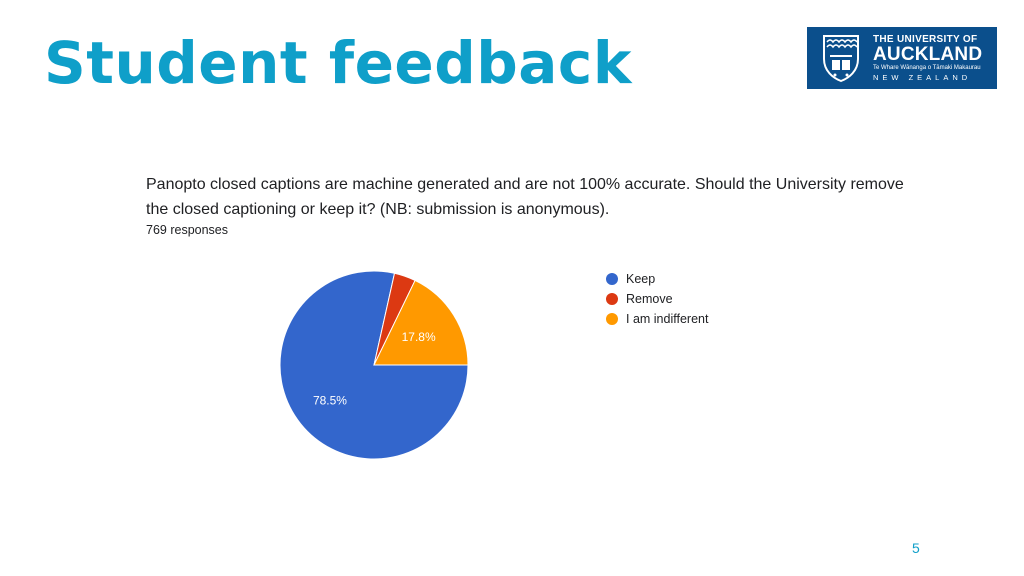 The height and width of the screenshot is (576, 1024). I want to click on pie-label-keep: 78.5%, so click(330, 400).